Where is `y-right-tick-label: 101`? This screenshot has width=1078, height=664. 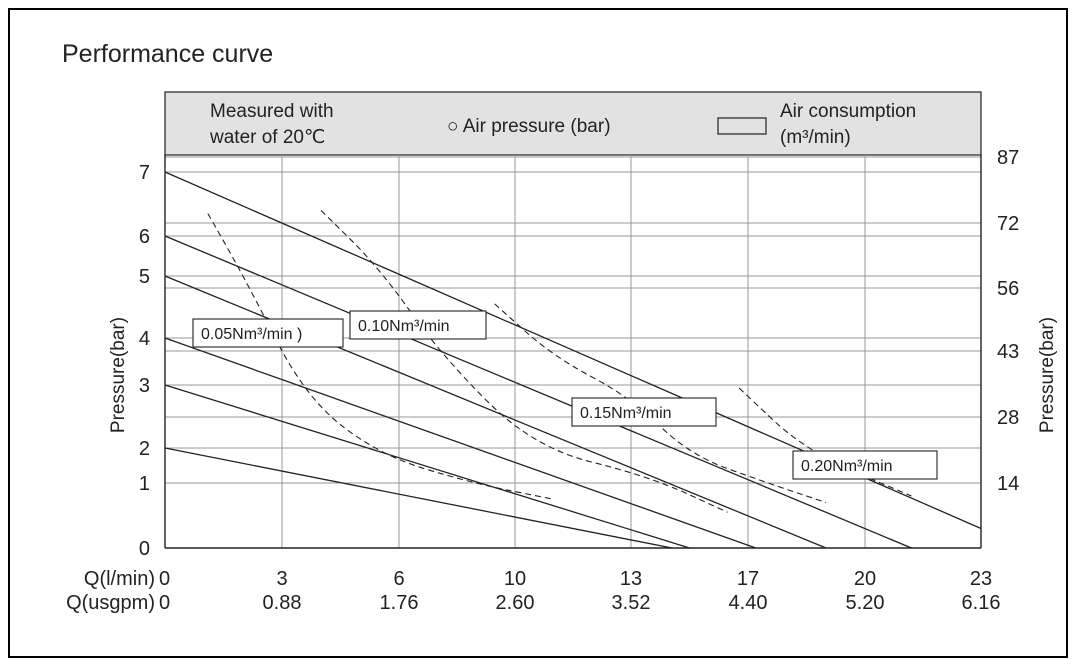 y-right-tick-label: 101 is located at coordinates (1013, 2).